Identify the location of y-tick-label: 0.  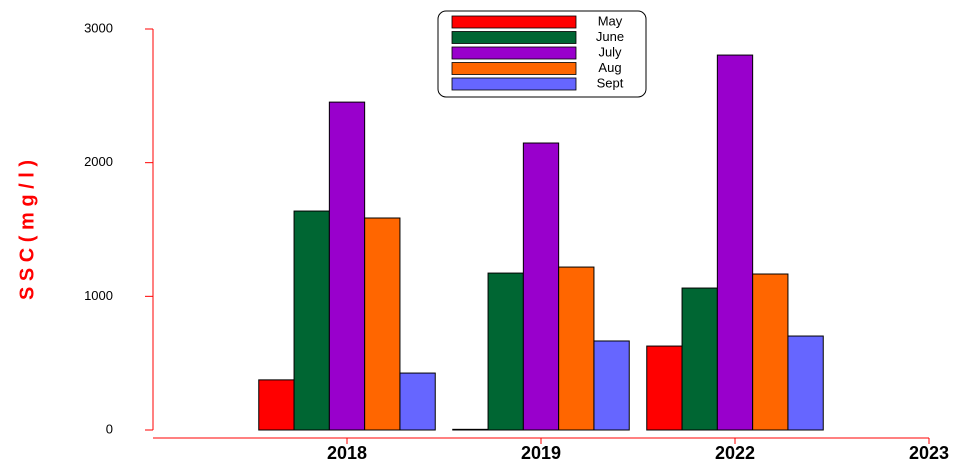
(109, 428).